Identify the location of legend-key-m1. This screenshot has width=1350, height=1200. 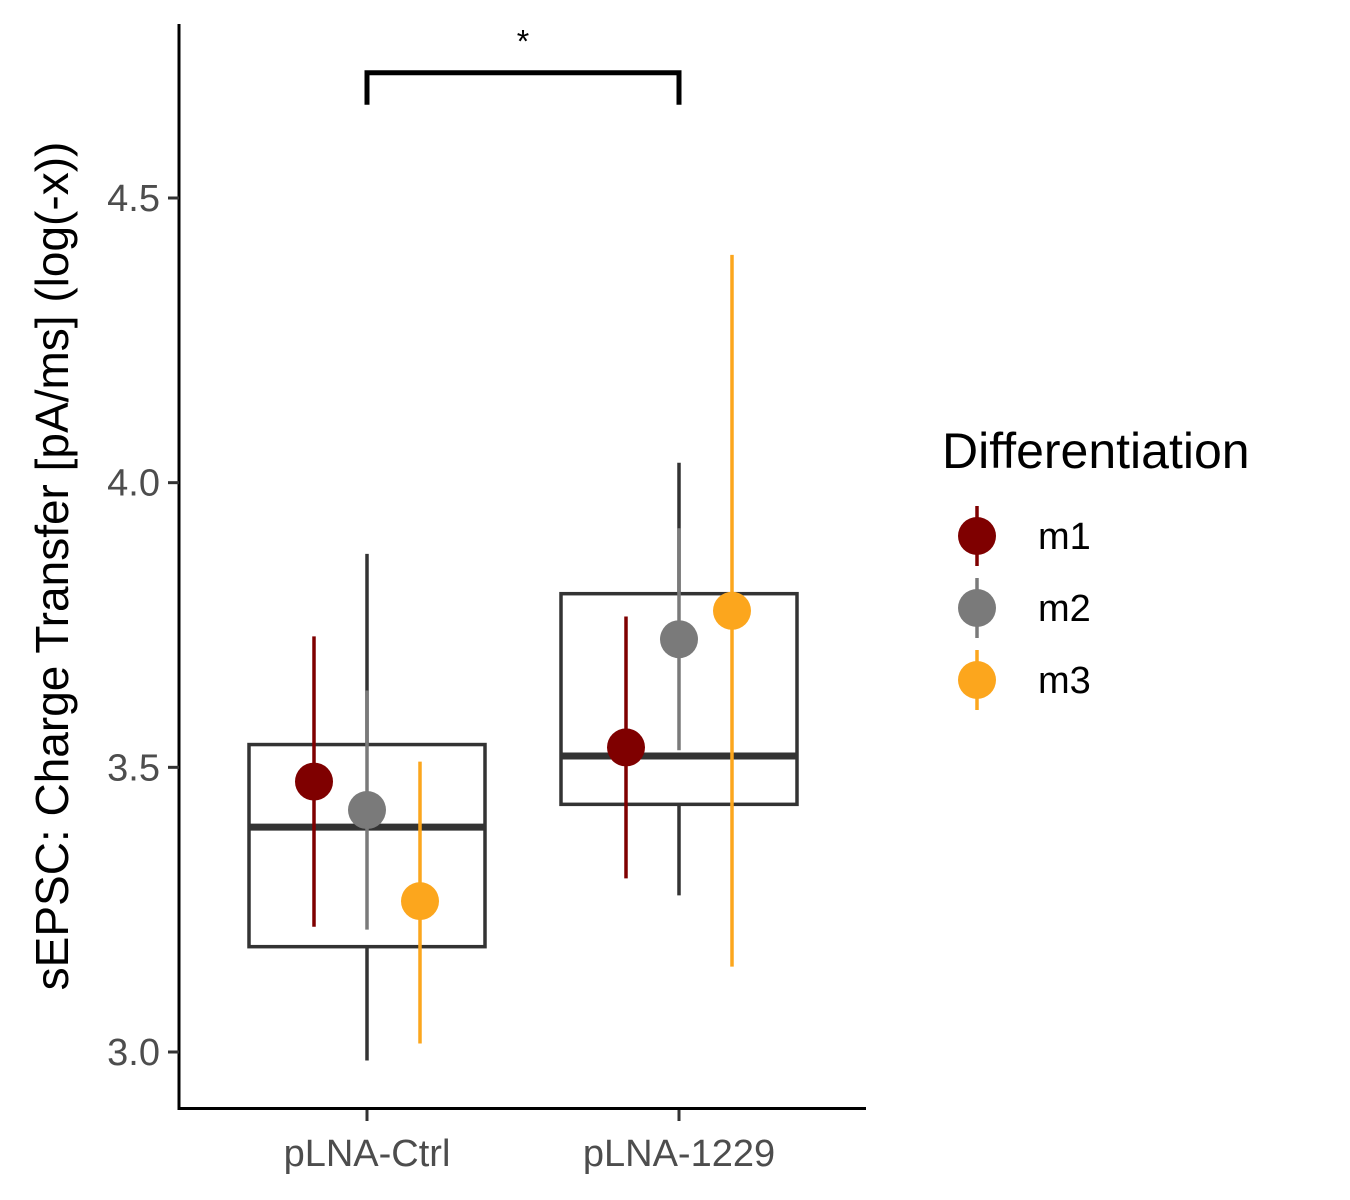
(977, 536).